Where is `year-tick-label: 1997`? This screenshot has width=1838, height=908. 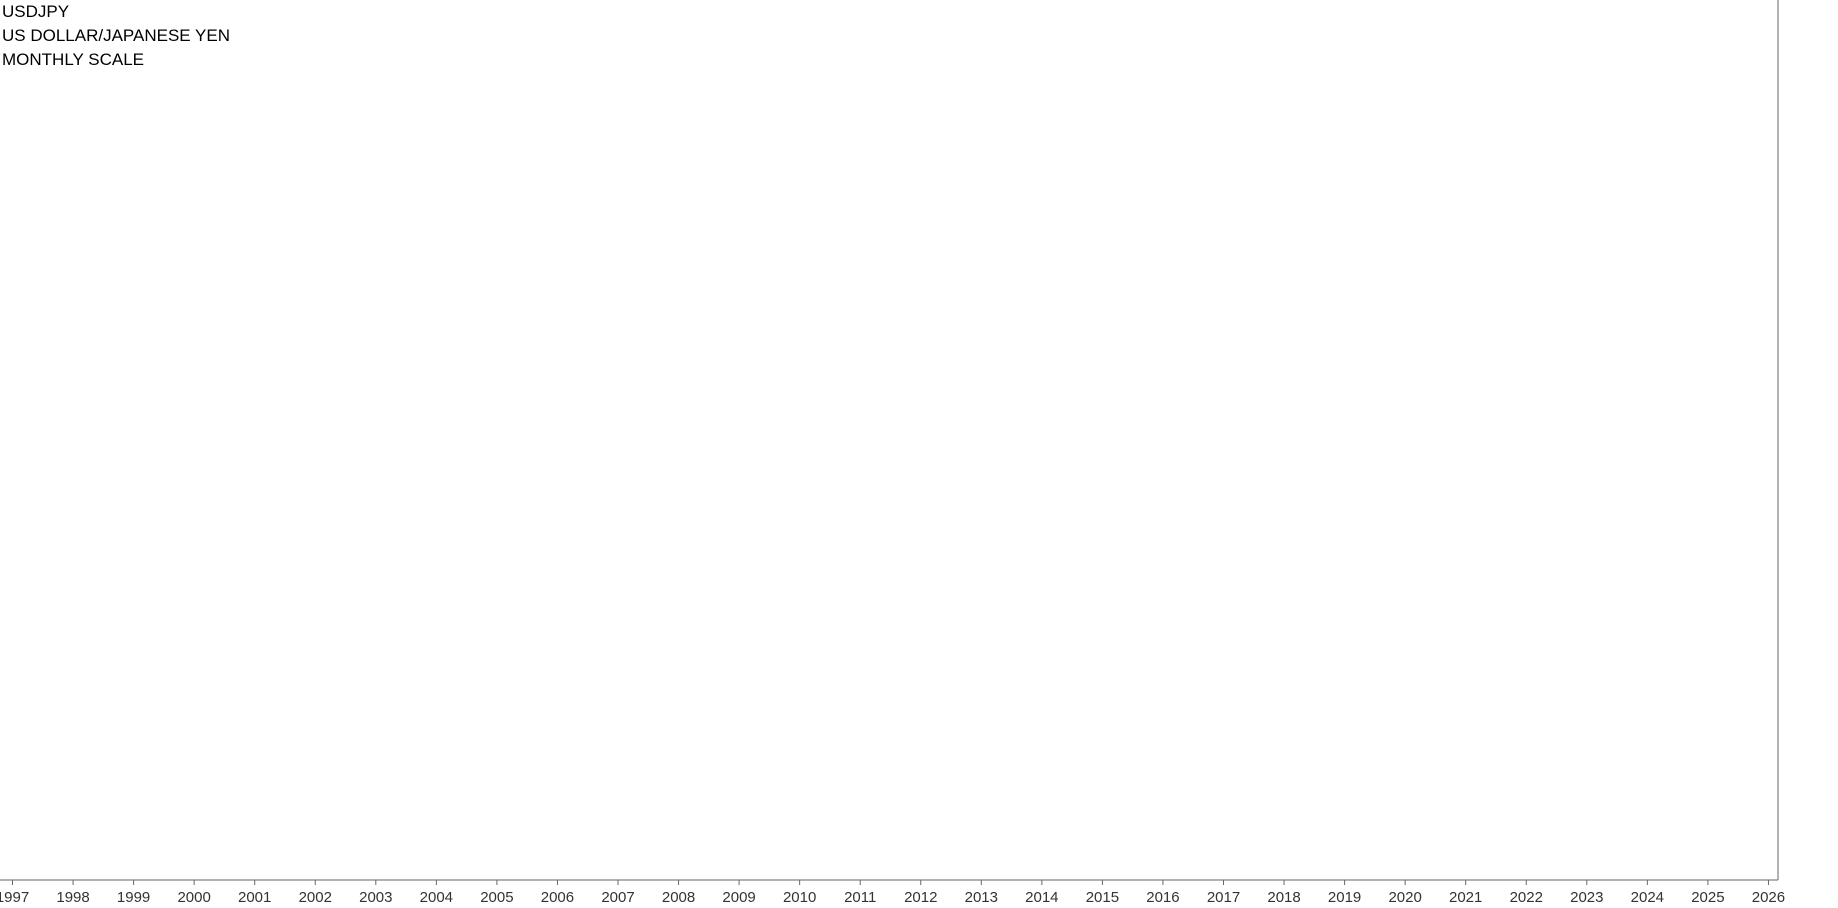 year-tick-label: 1997 is located at coordinates (14, 897).